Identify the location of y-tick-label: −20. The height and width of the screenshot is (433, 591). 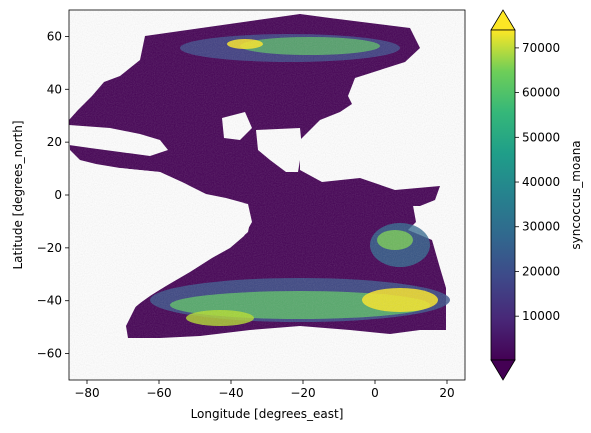
(49, 248).